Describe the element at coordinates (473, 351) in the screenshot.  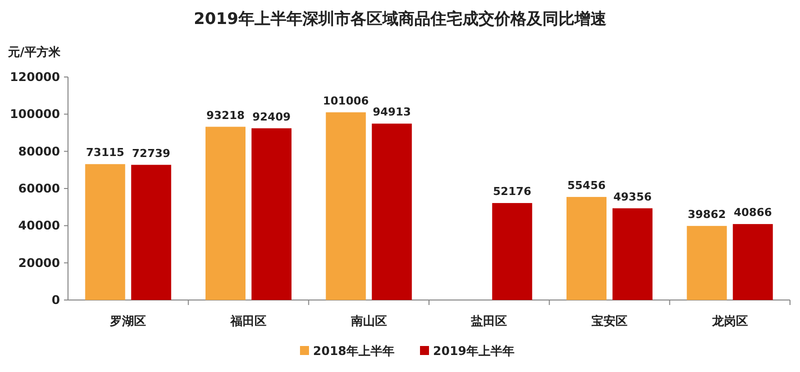
I see `legend-label: 2019年上半年` at that location.